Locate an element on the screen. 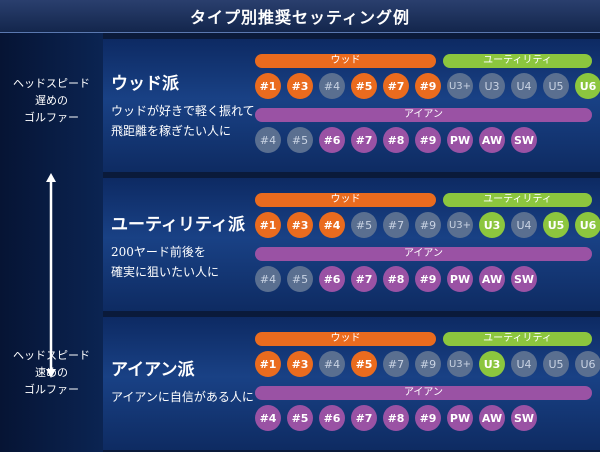 The height and width of the screenshot is (452, 600). slow-speed-line: ゴルファー is located at coordinates (51, 117).